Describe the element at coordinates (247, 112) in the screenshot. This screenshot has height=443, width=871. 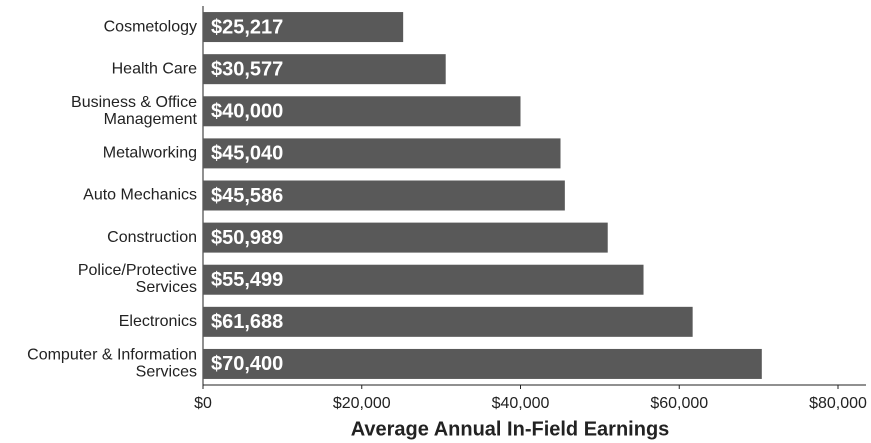
I see `value-label: $40,000` at that location.